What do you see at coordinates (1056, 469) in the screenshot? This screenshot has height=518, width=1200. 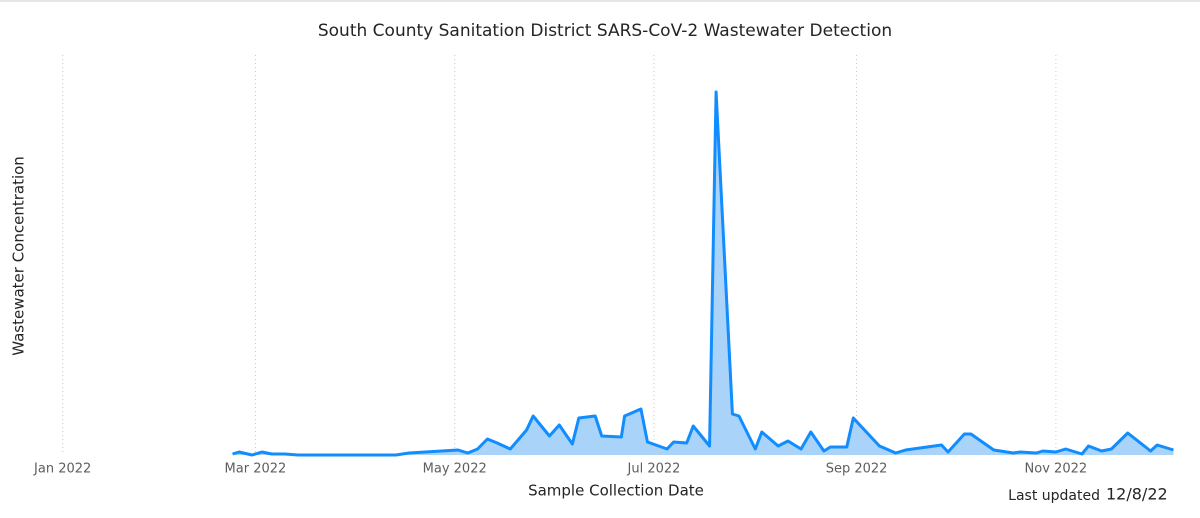 I see `x-tick-label: Nov 2022` at bounding box center [1056, 469].